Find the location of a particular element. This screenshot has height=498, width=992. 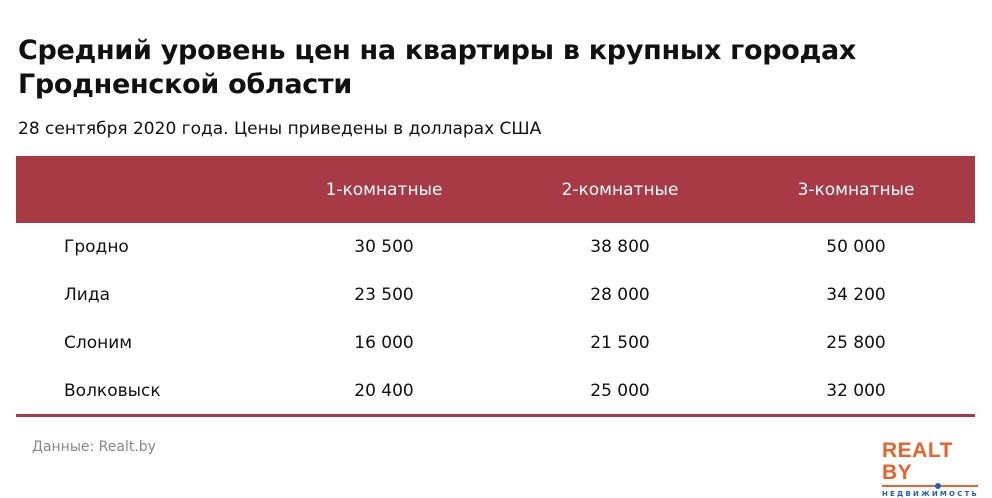

table-row: Гродно 30 500 38 800 50 000 is located at coordinates (495, 247).